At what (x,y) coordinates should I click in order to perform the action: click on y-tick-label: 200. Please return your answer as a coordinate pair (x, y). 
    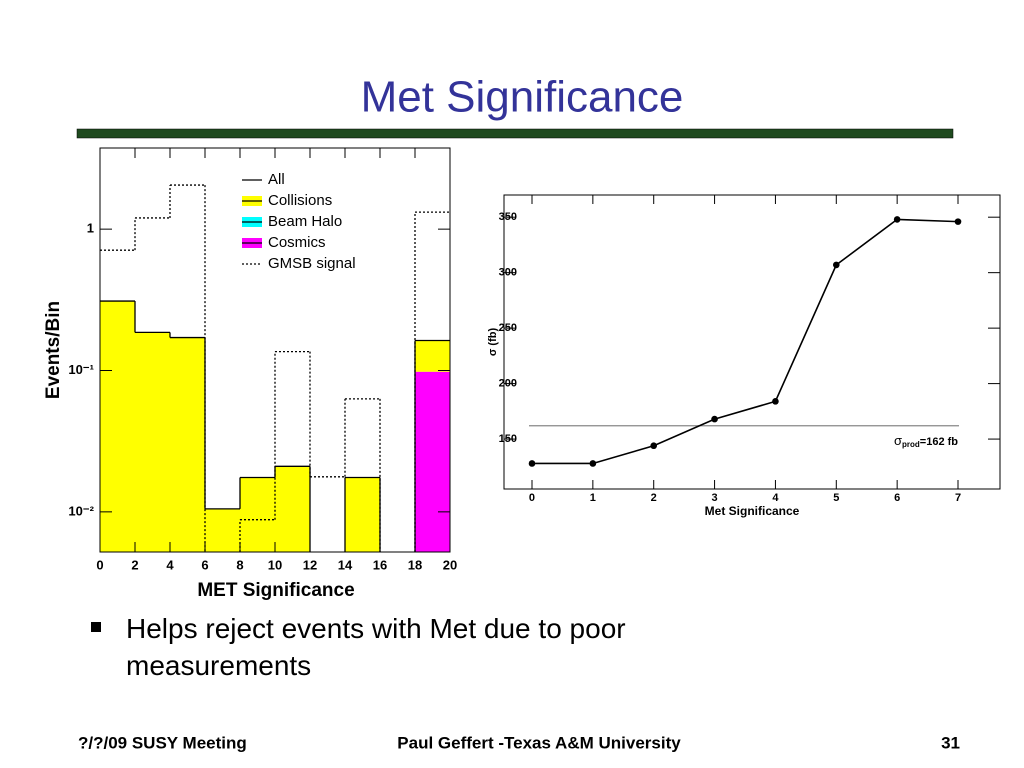
    Looking at the image, I should click on (508, 384).